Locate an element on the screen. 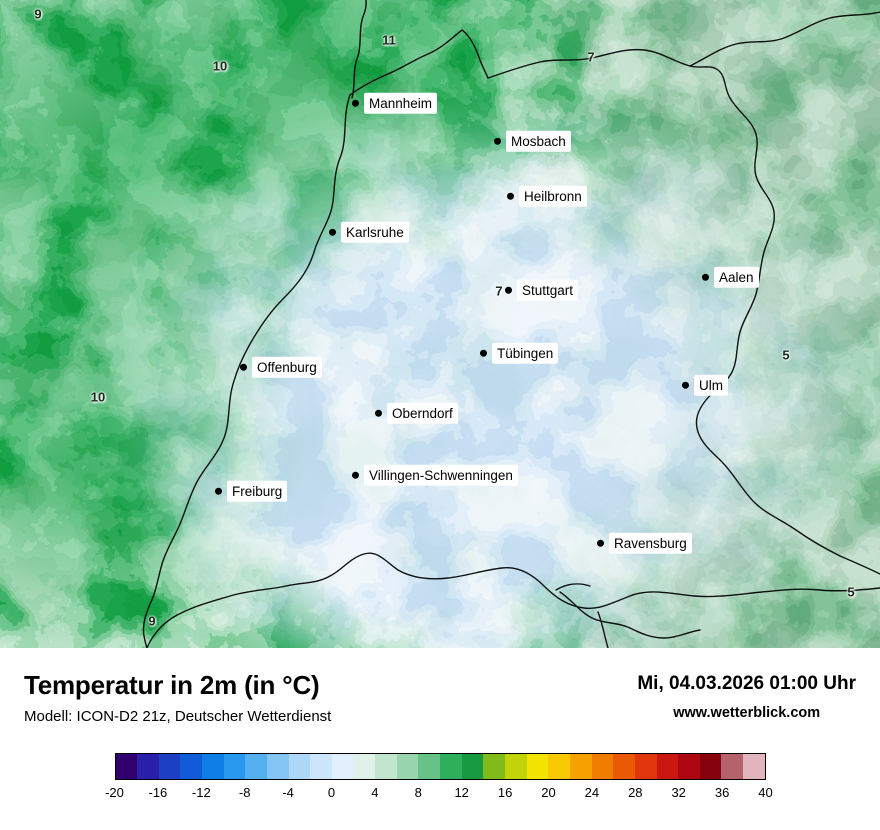 This screenshot has width=880, height=830. legend-tick-label: 40 is located at coordinates (765, 792).